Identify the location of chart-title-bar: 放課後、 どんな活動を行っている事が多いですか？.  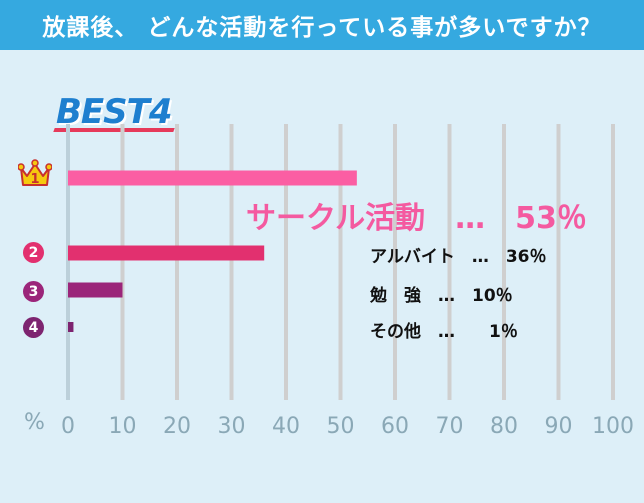
(322, 25).